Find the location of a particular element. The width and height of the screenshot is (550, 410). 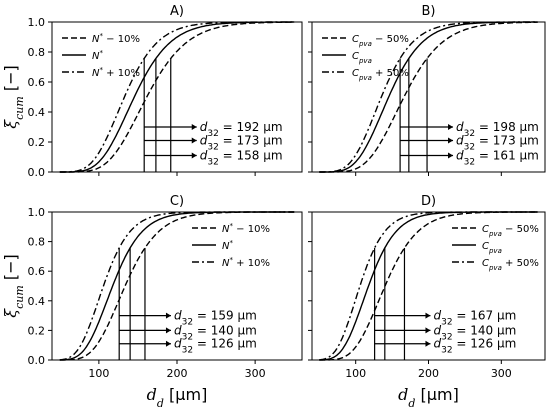

annotation-label: d32 = 161 μm is located at coordinates (497, 158).